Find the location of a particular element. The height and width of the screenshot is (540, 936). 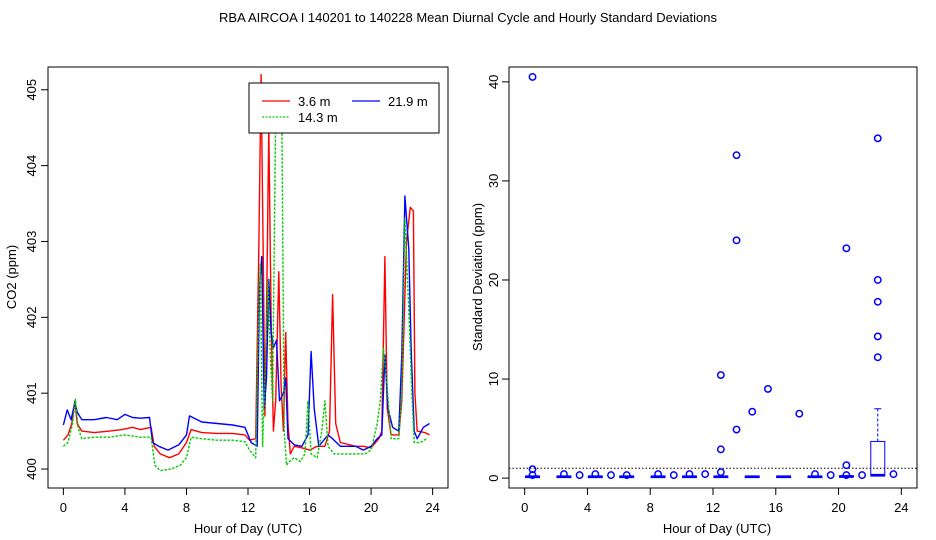

left-x-axis-label: Hour of Day (UTC) is located at coordinates (248, 528).